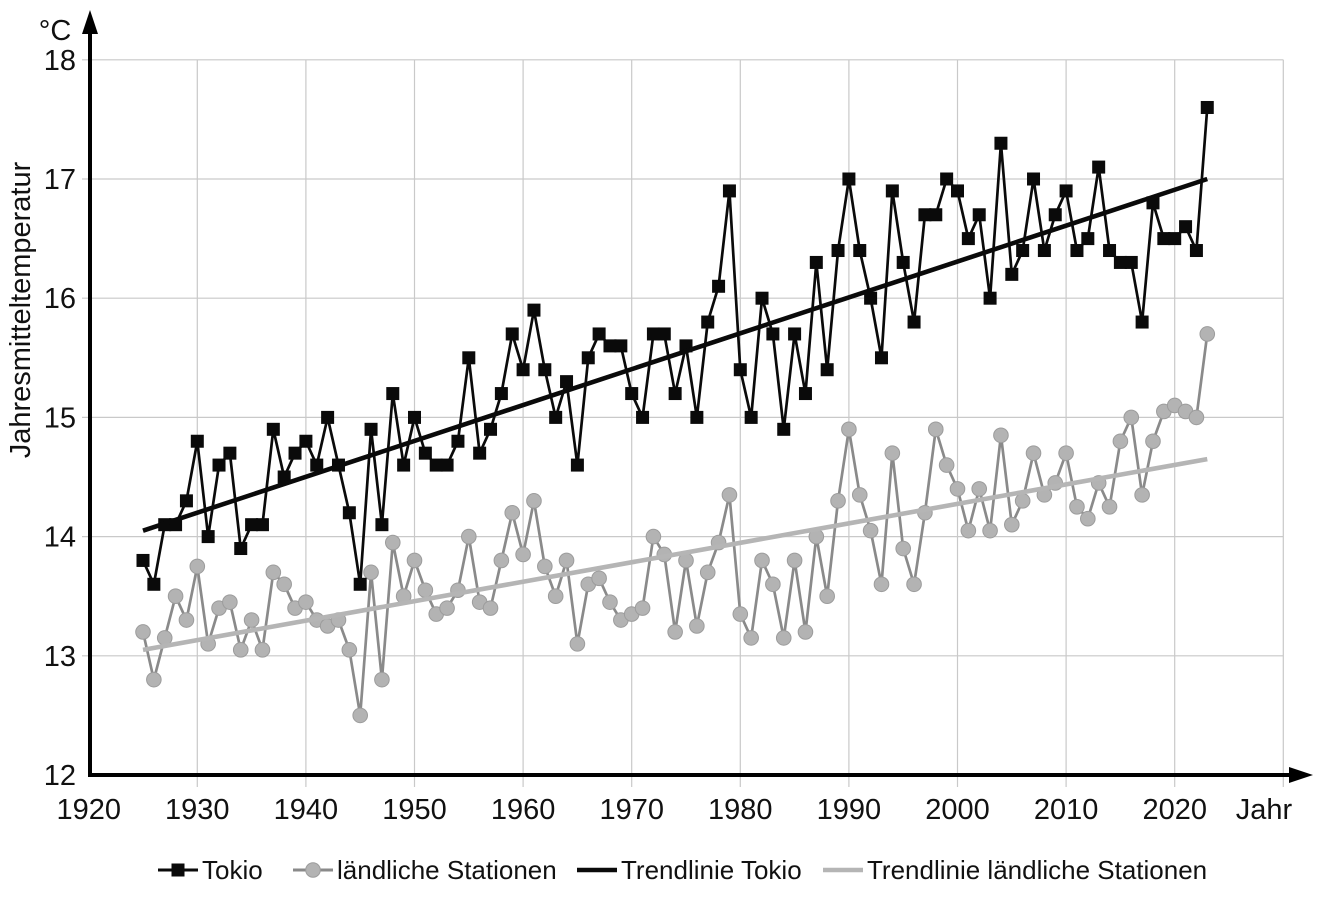 This screenshot has height=902, width=1322. Describe the element at coordinates (1015, 870) in the screenshot. I see `legend-item: Trendlinie ländliche Stationen` at that location.